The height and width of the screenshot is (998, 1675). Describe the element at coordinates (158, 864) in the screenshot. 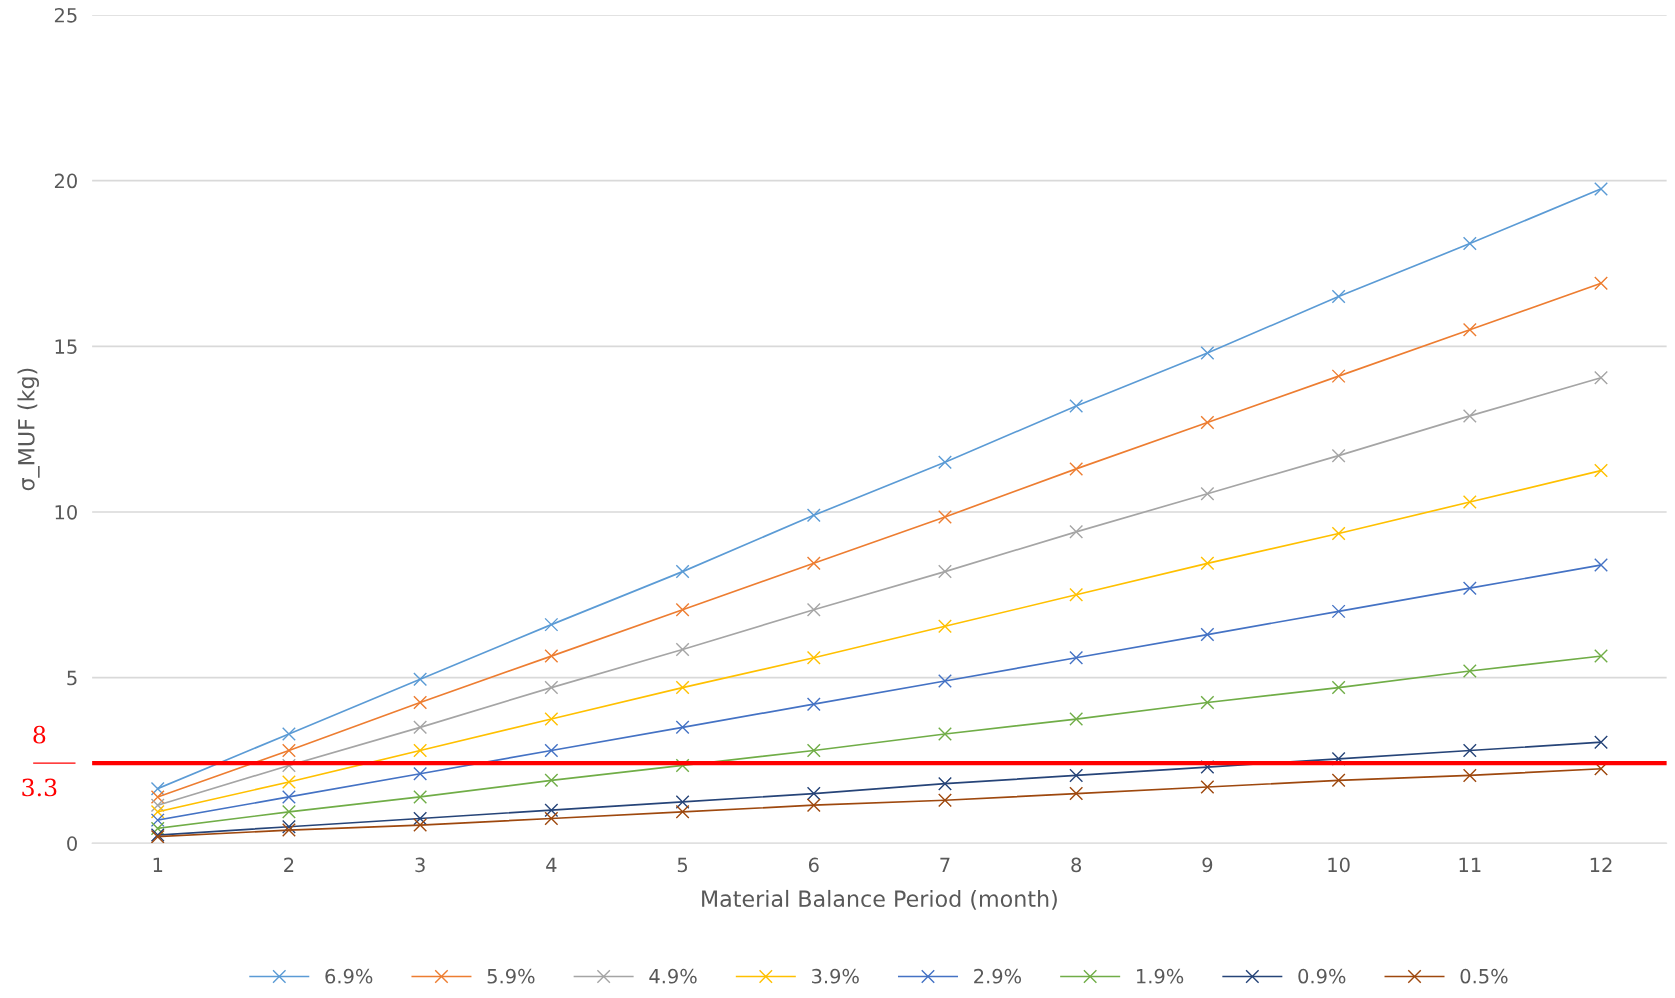

I see `x-tick-label: 1` at that location.